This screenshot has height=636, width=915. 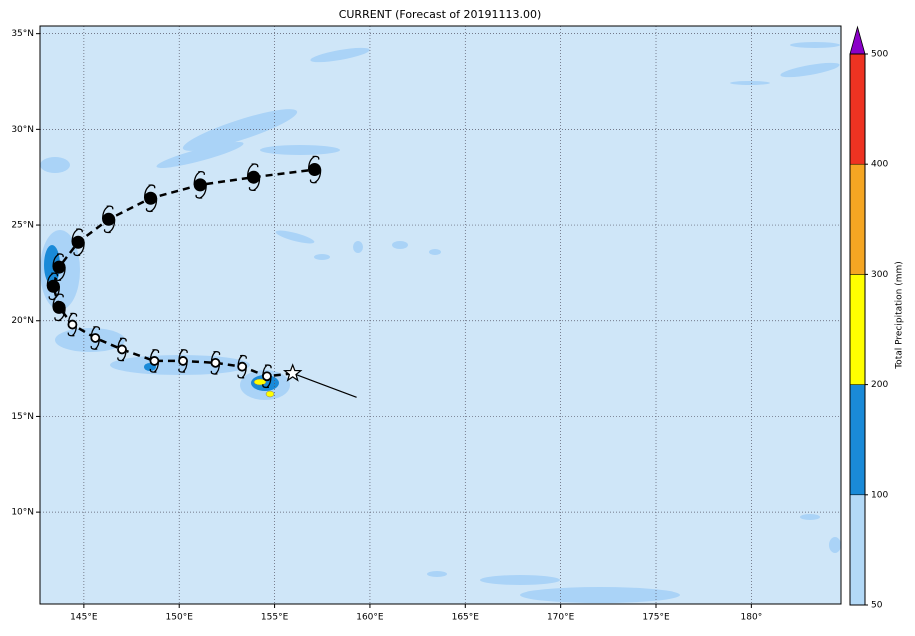 What do you see at coordinates (22, 513) in the screenshot?
I see `y-tick-label: 10°N` at bounding box center [22, 513].